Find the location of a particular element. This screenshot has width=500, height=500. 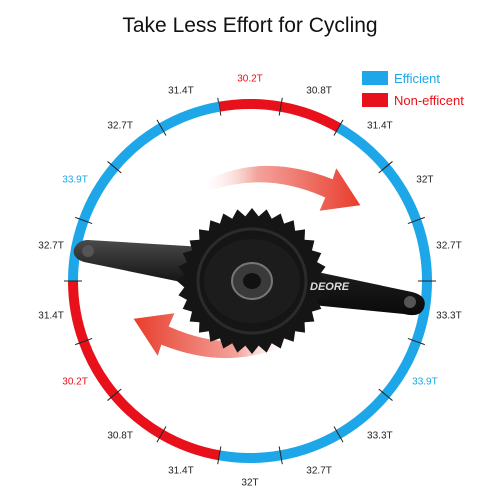

page-title: Take Less Effort for Cycling is located at coordinates (250, 25).